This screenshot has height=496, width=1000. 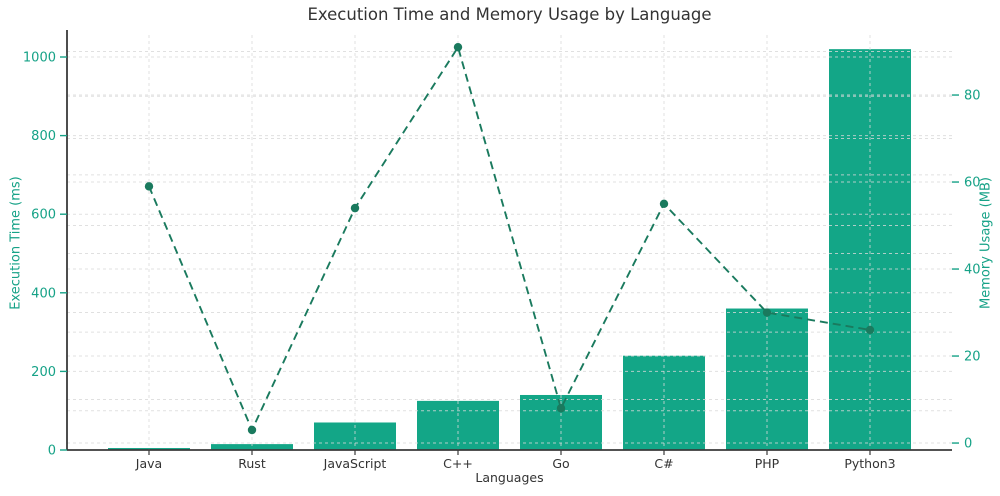 What do you see at coordinates (252, 447) in the screenshot?
I see `bar-rust` at bounding box center [252, 447].